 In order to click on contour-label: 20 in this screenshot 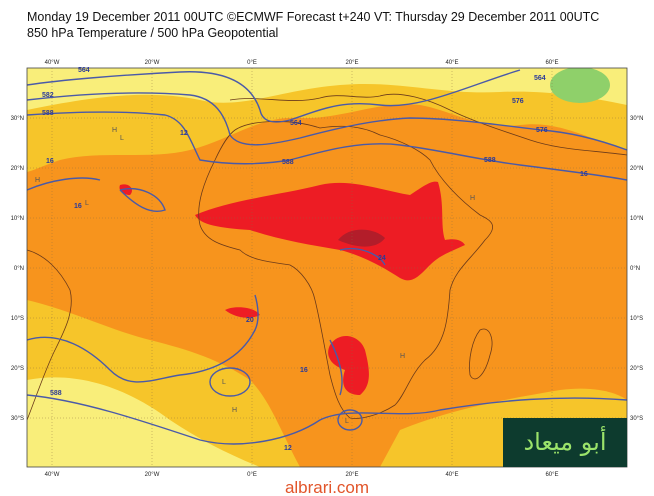, I will do `click(250, 320)`.